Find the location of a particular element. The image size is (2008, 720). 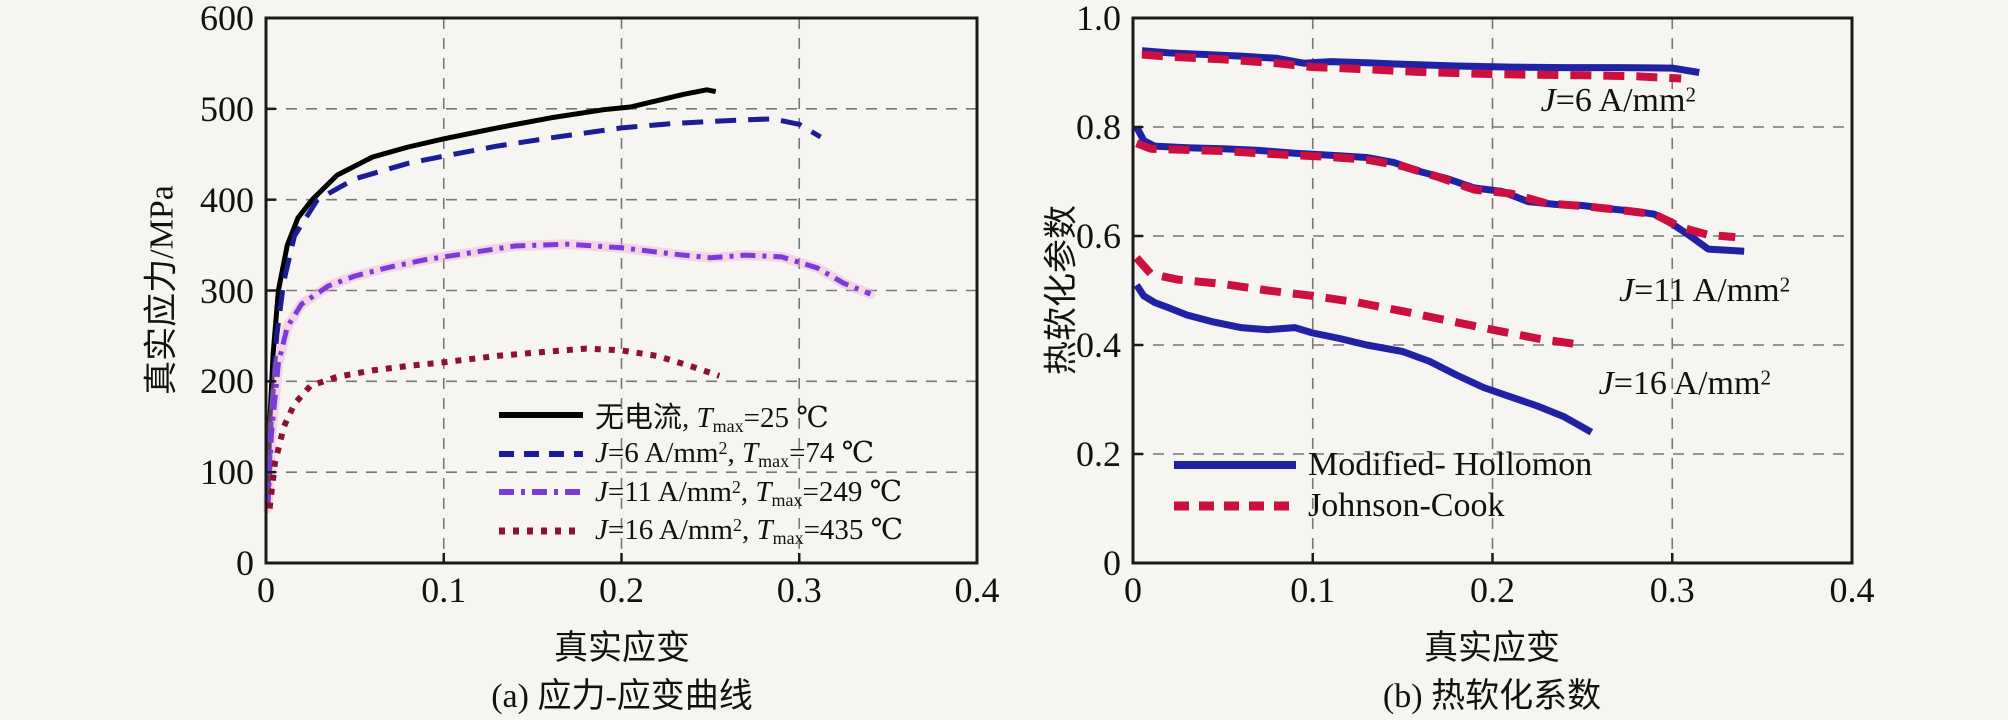

legend-label-segment: =25 ℃ is located at coordinates (786, 417).